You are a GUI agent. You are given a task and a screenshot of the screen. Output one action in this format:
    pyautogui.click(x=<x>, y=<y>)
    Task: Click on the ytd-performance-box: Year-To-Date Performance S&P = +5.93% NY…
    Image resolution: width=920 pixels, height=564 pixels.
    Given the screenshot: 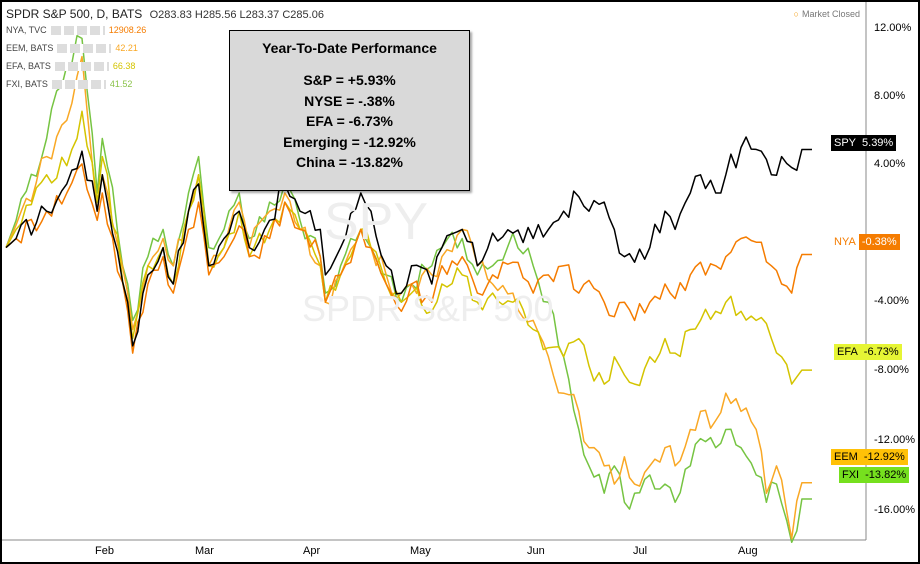 What is the action you would take?
    pyautogui.click(x=349, y=110)
    